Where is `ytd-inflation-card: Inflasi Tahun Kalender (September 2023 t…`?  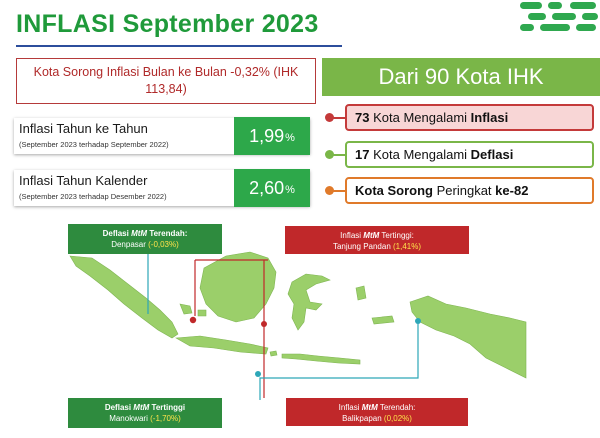
ytd-inflation-card: Inflasi Tahun Kalender (September 2023 t… is located at coordinates (162, 188).